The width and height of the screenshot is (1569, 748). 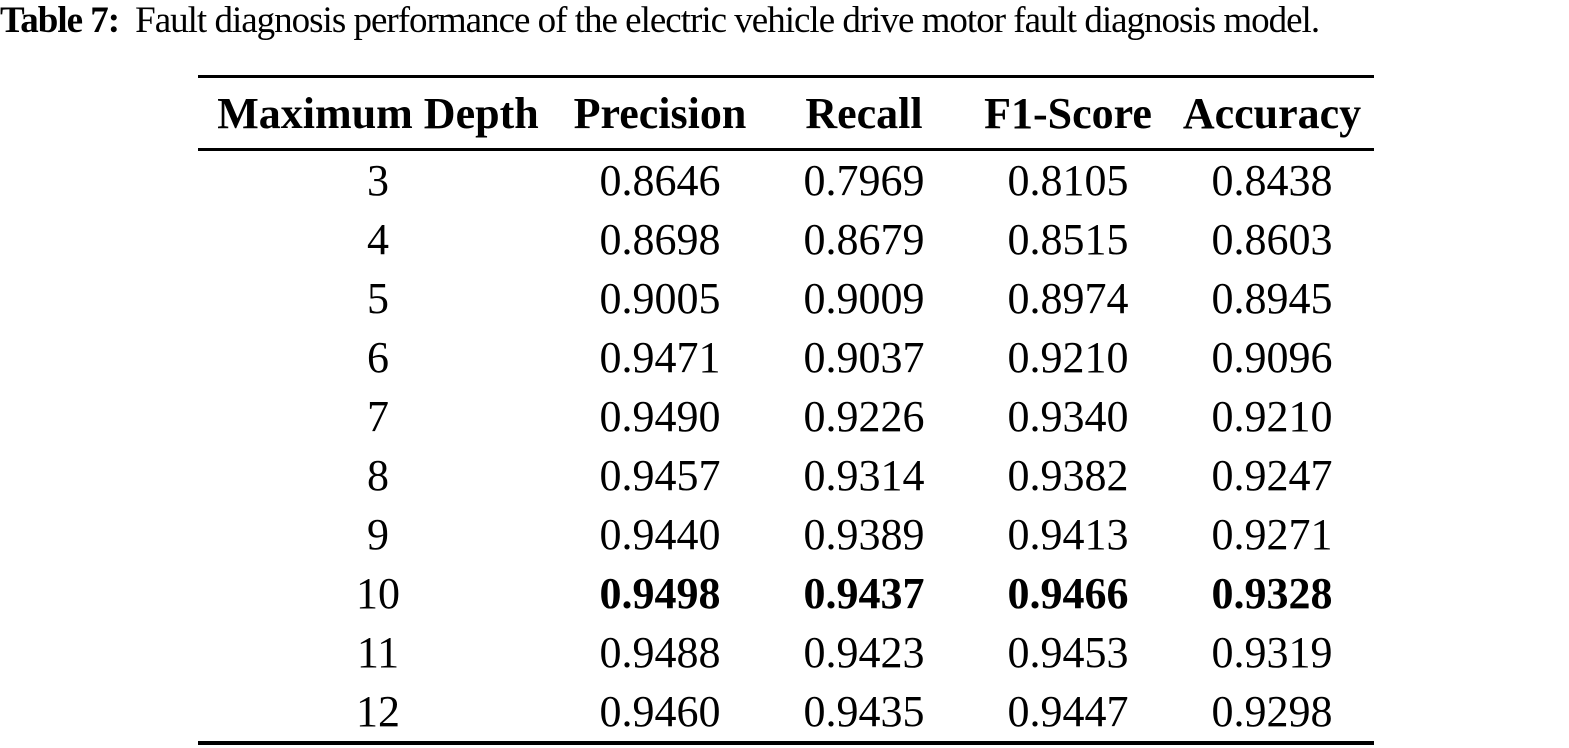 I want to click on precision-cell: 0.8646, so click(x=660, y=180).